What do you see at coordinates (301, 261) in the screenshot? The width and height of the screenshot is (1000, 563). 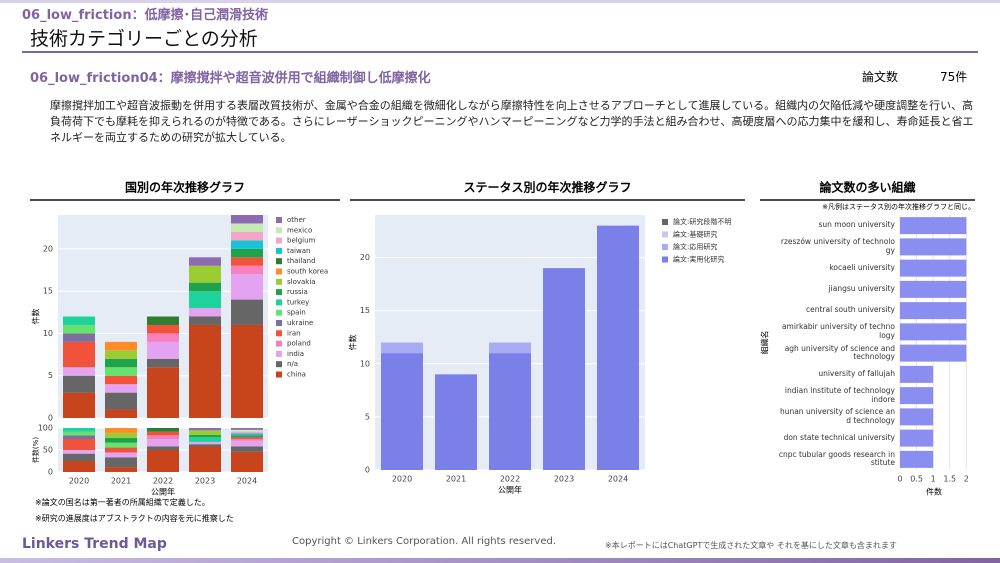 I see `legend-label: thailand` at bounding box center [301, 261].